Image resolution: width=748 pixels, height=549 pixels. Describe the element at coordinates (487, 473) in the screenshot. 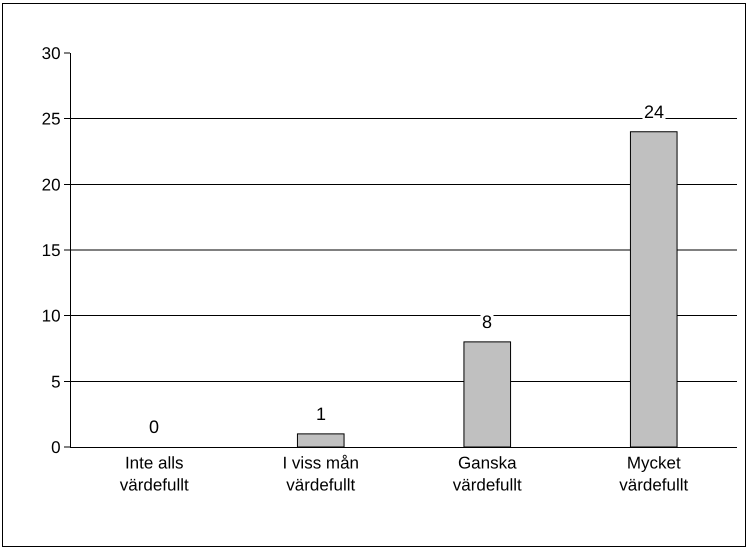

I see `x-tick-label: Ganska värdefullt` at that location.